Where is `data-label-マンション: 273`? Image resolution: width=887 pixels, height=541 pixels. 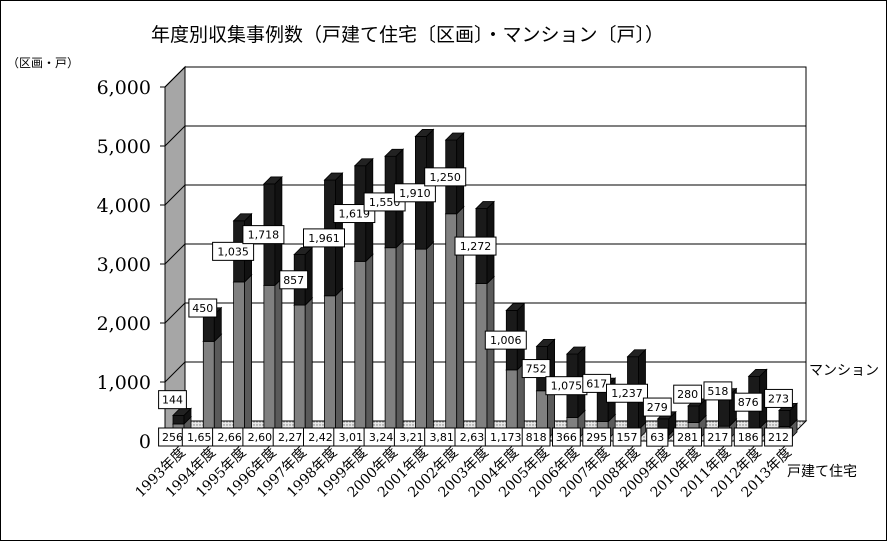
data-label-マンション: 273 is located at coordinates (778, 398).